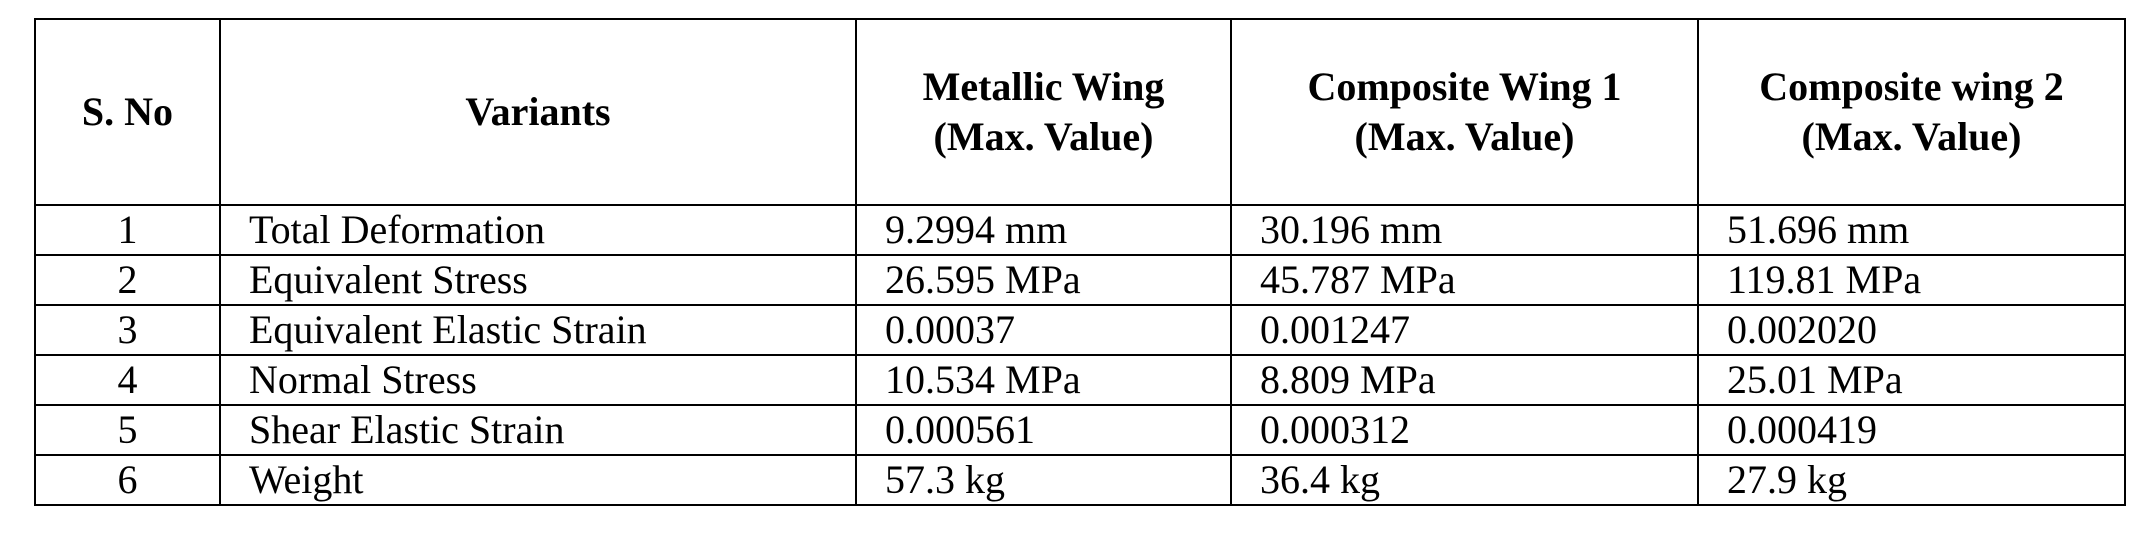  Describe the element at coordinates (1043, 230) in the screenshot. I see `cell-metallic: 9.2994 mm` at that location.